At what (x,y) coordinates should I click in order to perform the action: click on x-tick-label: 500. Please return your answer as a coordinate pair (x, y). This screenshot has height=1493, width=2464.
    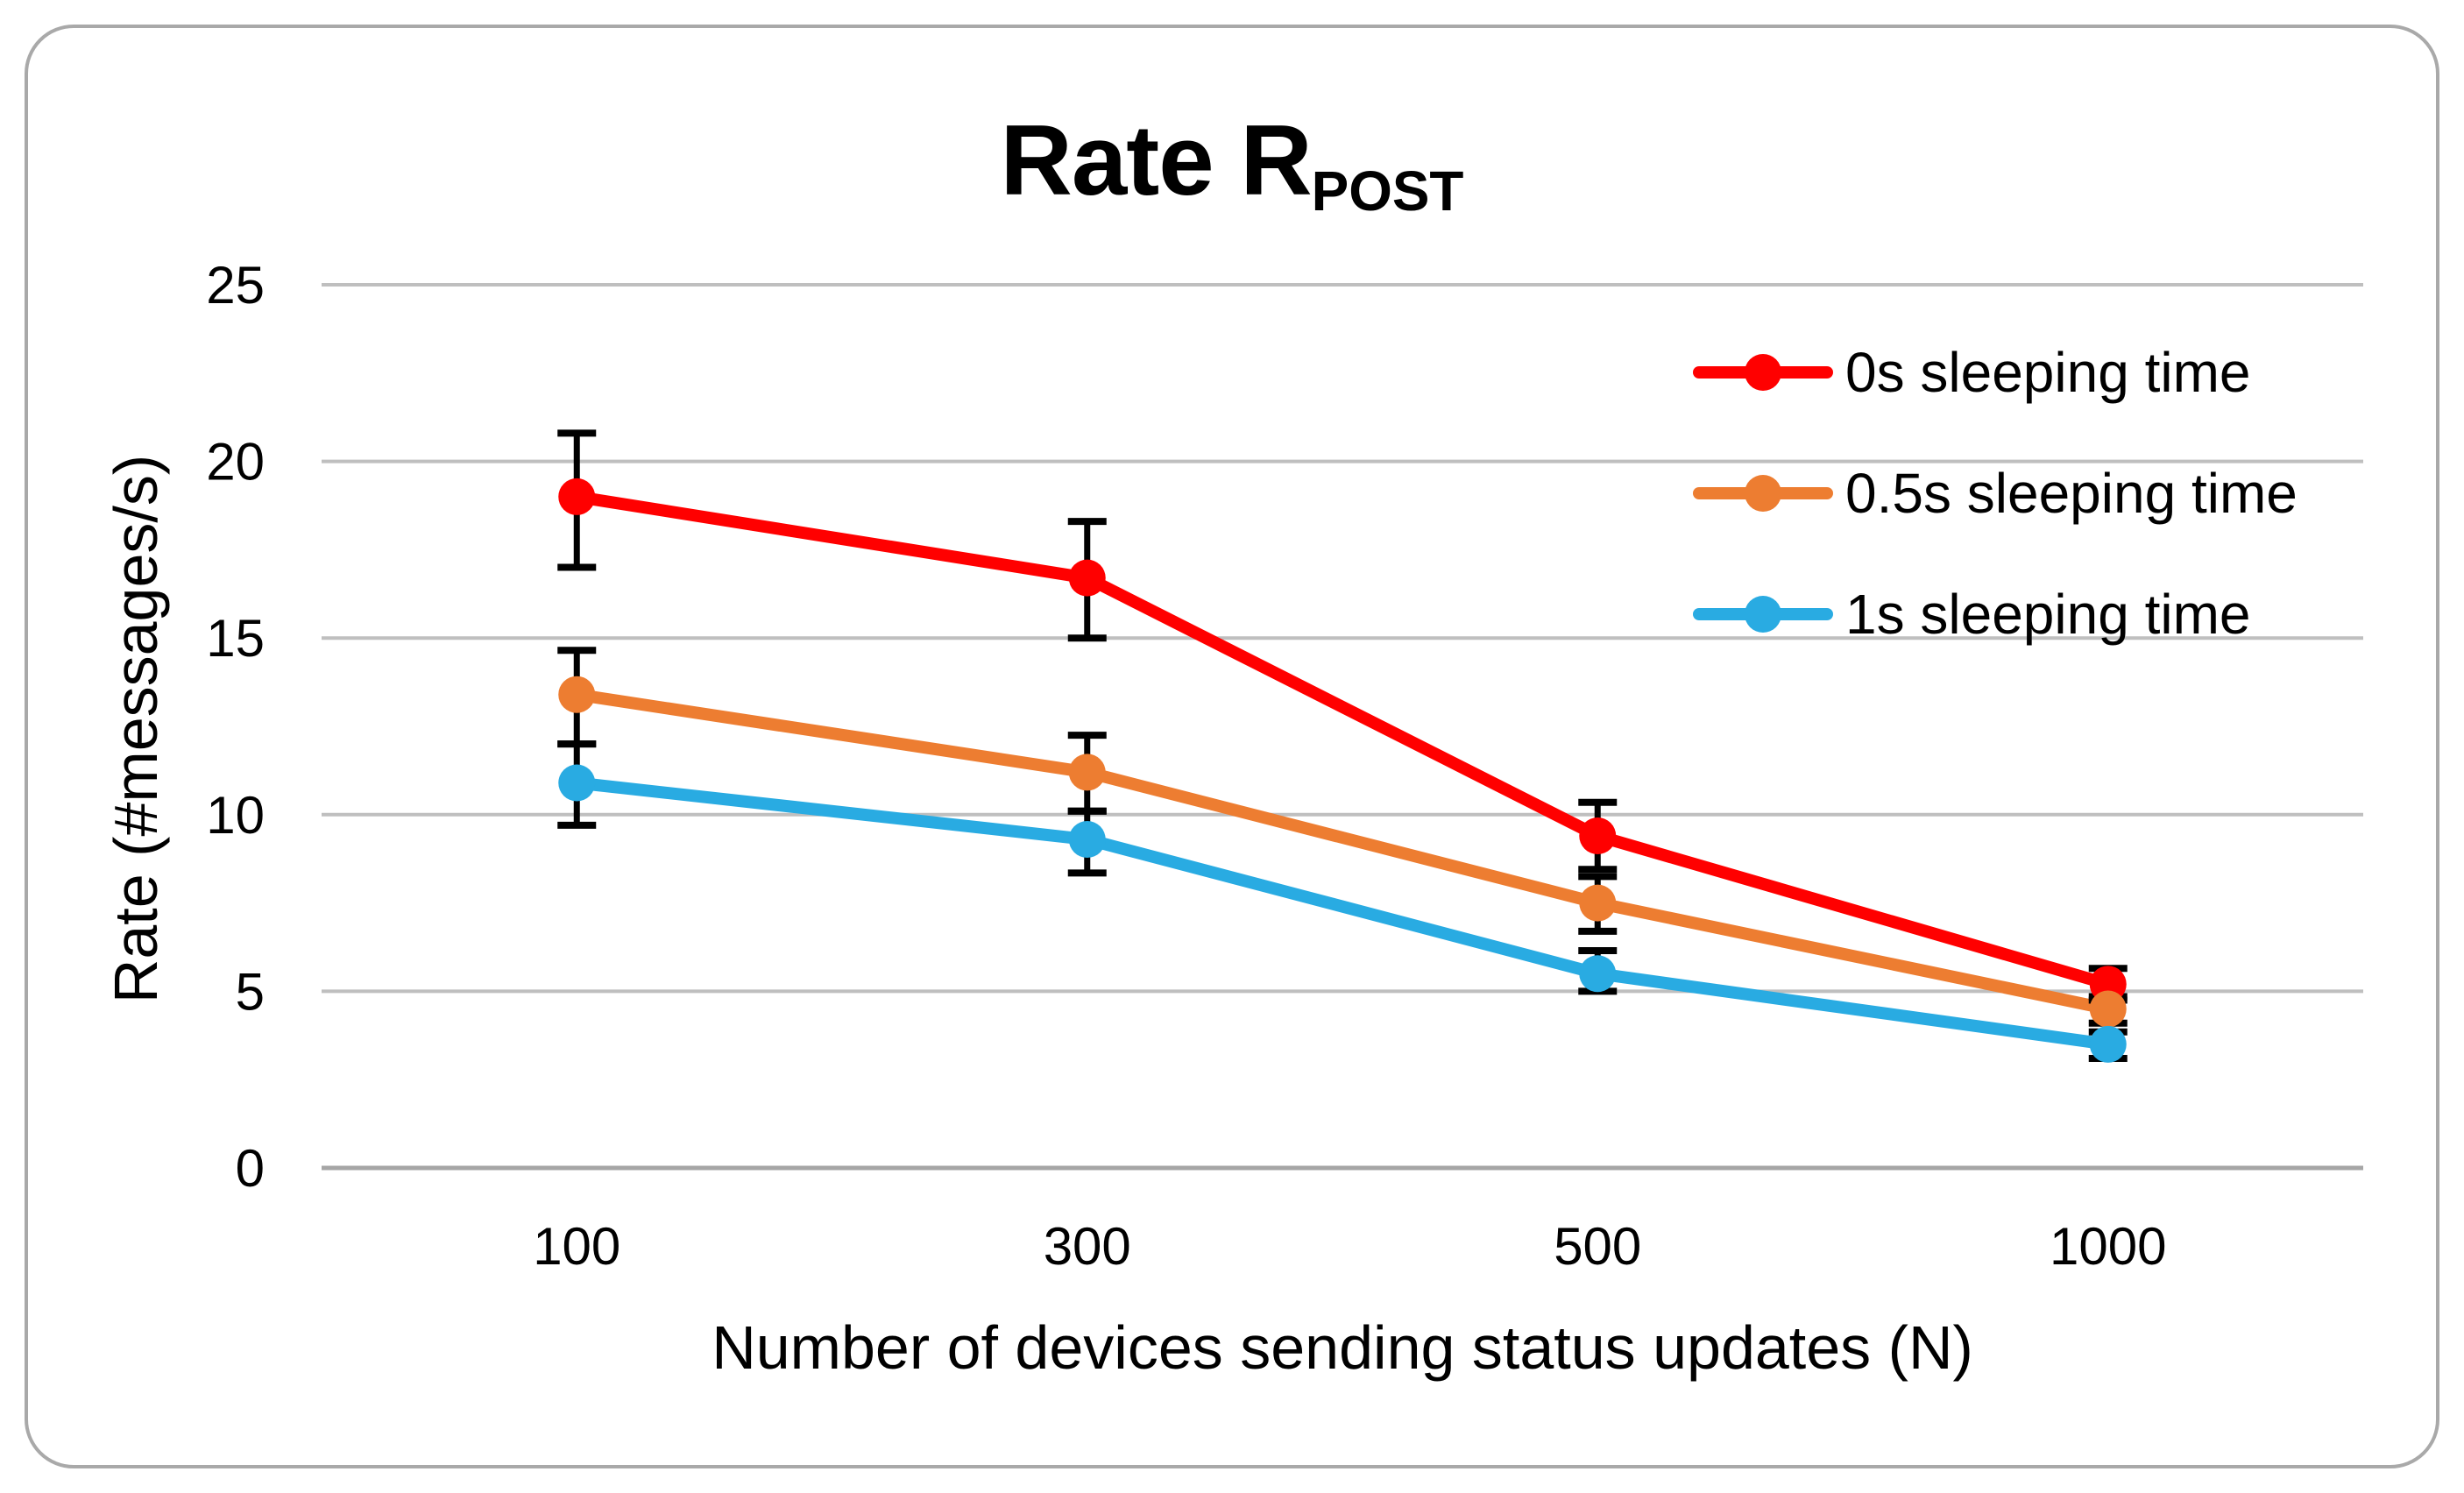
    Looking at the image, I should click on (1597, 1246).